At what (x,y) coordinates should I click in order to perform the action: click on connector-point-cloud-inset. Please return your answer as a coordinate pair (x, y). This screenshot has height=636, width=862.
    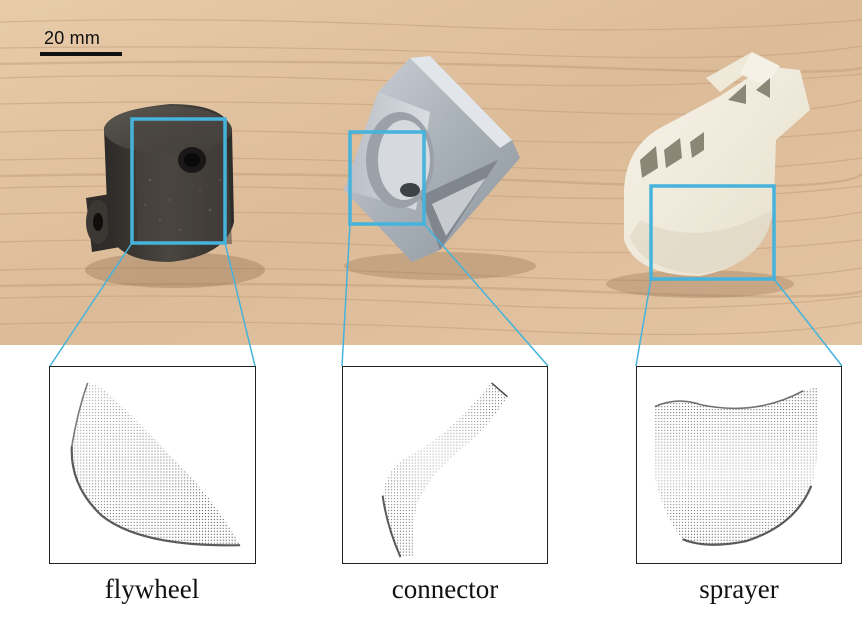
    Looking at the image, I should click on (445, 465).